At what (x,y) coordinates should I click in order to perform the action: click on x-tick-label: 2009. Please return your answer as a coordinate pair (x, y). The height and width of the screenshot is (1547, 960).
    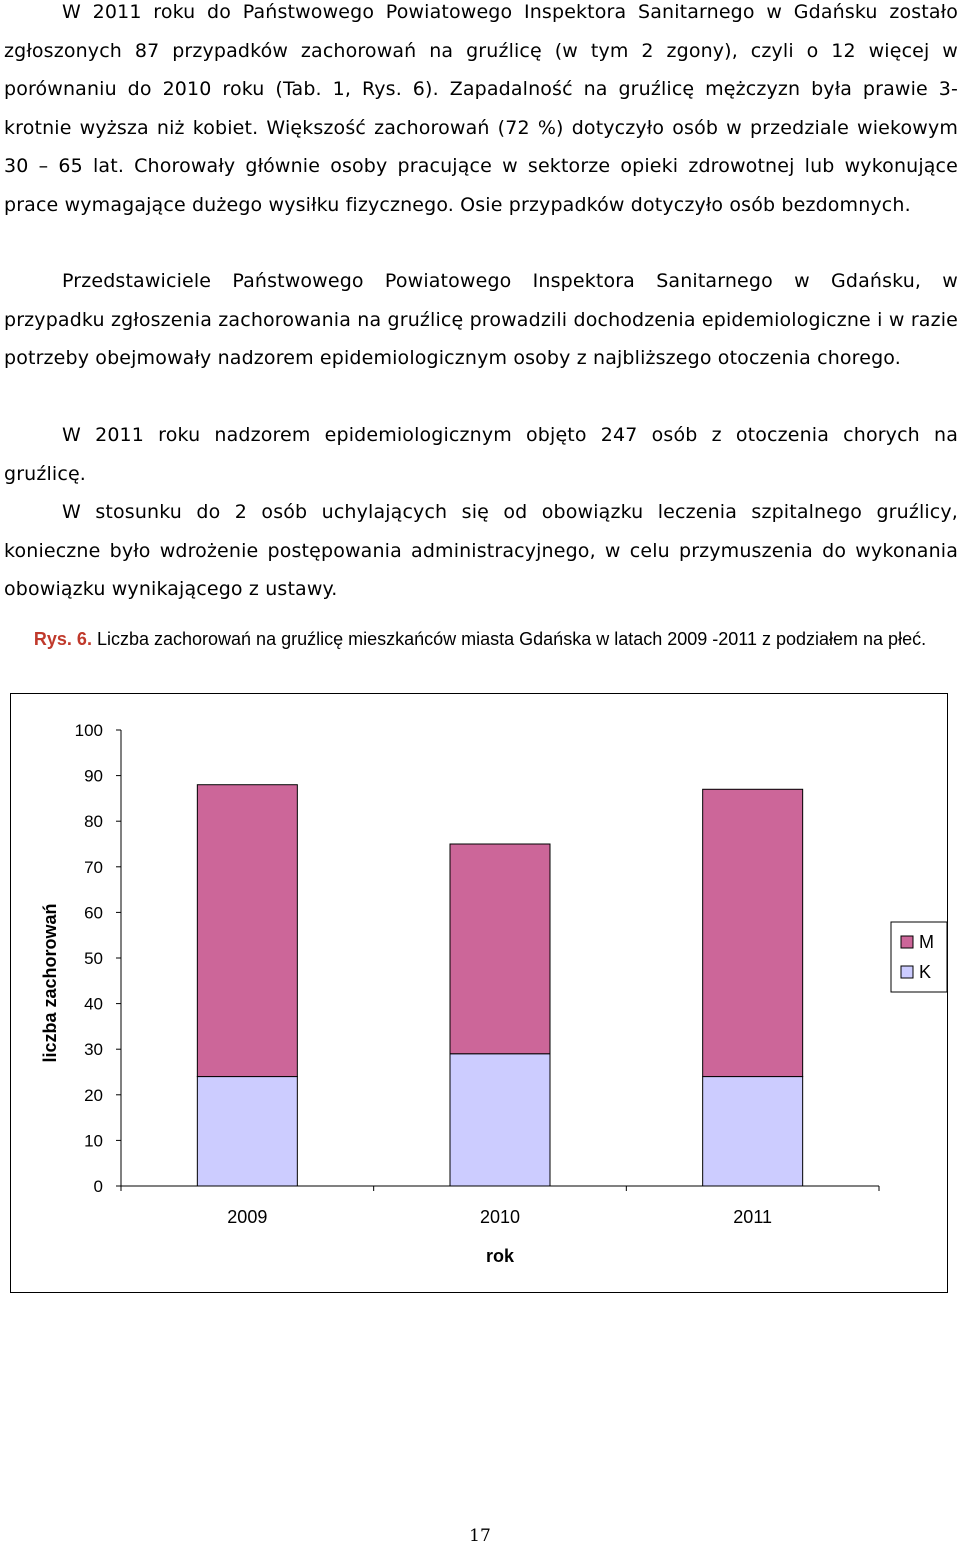
    Looking at the image, I should click on (247, 1217).